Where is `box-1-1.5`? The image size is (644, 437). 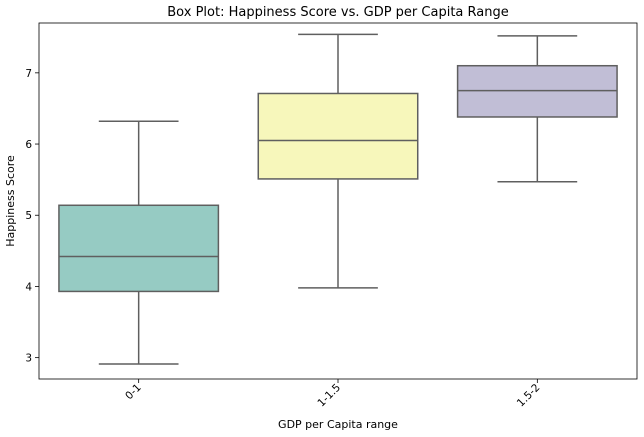 box-1-1.5 is located at coordinates (338, 161).